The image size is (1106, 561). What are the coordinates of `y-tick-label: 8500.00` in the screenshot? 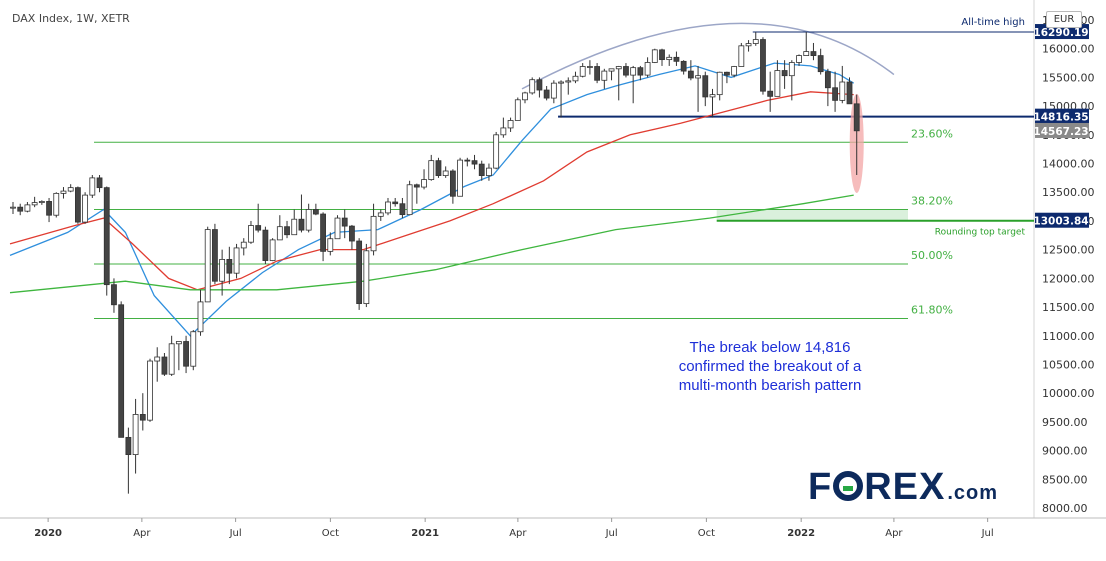 It's located at (1065, 479).